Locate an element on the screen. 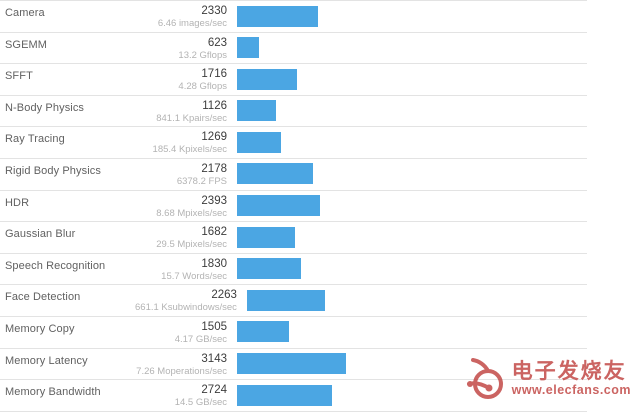 The height and width of the screenshot is (412, 635). benchmark-value-block: 1269 185.4 Kpixels/sec is located at coordinates (181, 142).